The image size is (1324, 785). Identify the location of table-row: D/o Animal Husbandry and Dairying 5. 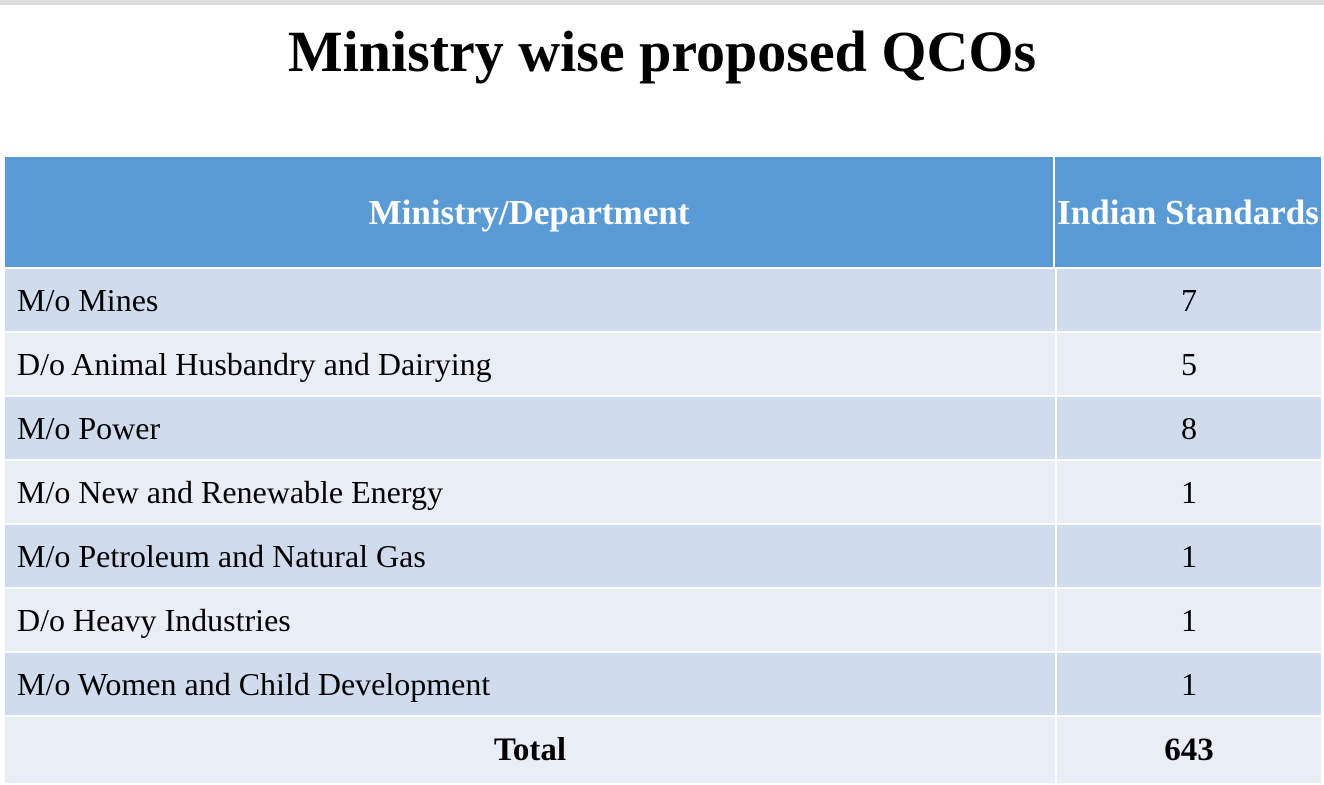
(663, 364).